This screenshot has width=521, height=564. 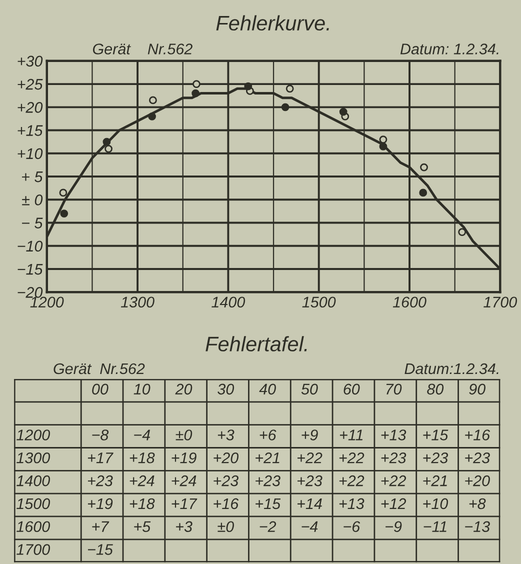 What do you see at coordinates (435, 389) in the screenshot?
I see `x-tick-label: 80` at bounding box center [435, 389].